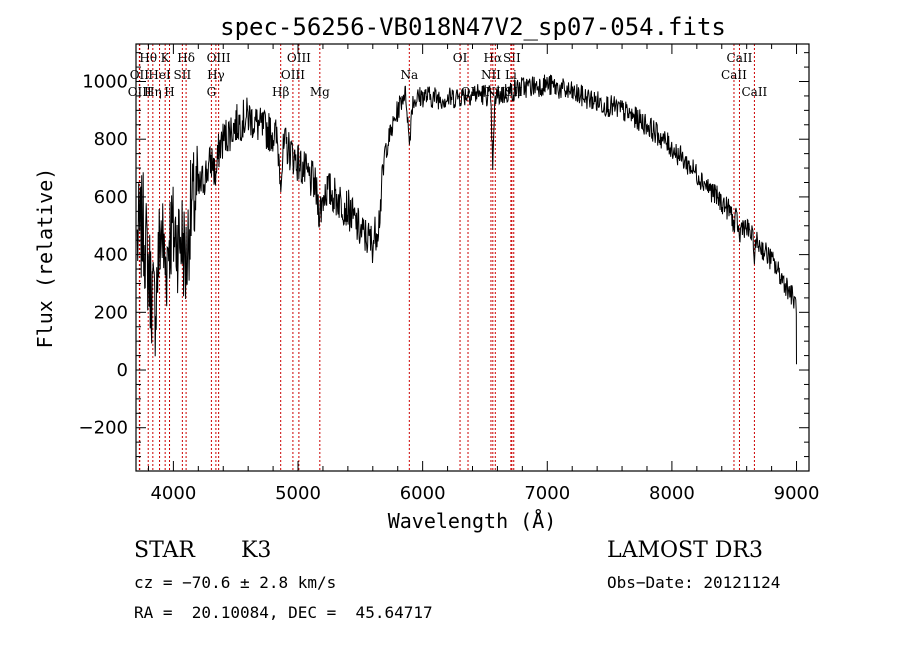 This screenshot has width=900, height=649. Describe the element at coordinates (159, 75) in the screenshot. I see `marker-label: HeI` at that location.